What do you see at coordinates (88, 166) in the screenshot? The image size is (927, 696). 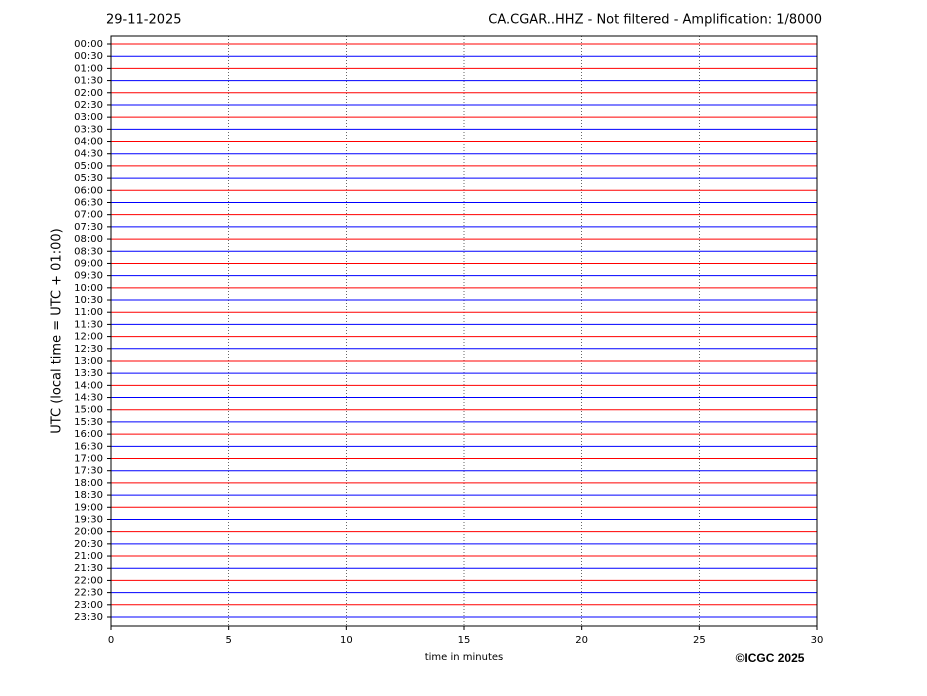 I see `y-tick-label: 05:00` at bounding box center [88, 166].